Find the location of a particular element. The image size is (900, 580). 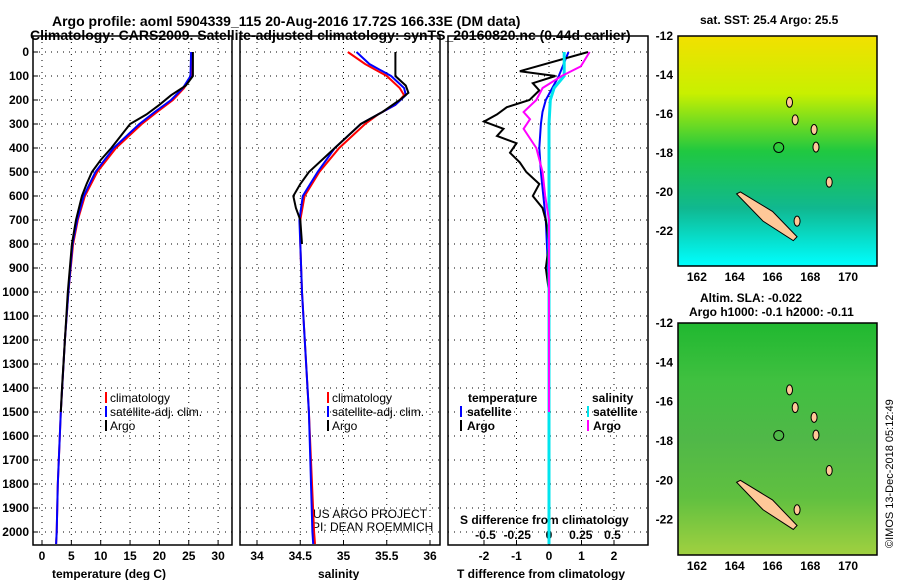

depth-tick-label: 1100 is located at coordinates (16, 316).